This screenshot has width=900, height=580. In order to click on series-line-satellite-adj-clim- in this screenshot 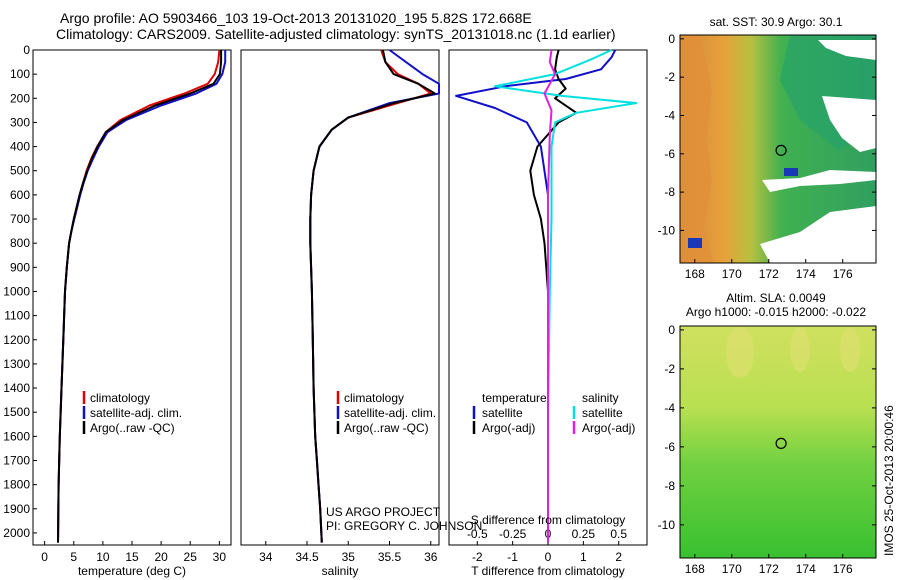, I will do `click(374, 296)`.